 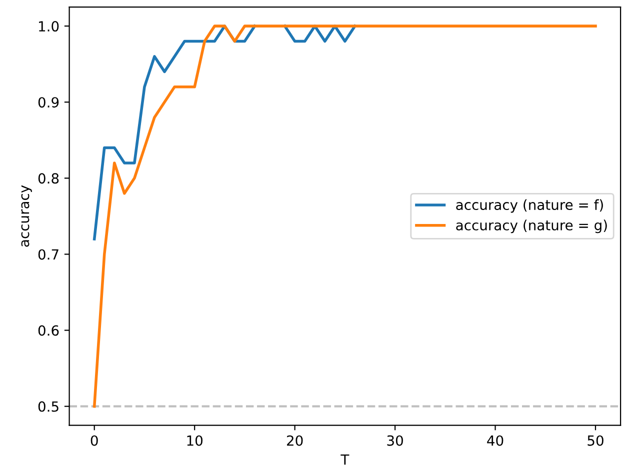 What do you see at coordinates (531, 227) in the screenshot?
I see `legend-label: accuracy (nature = g)` at bounding box center [531, 227].